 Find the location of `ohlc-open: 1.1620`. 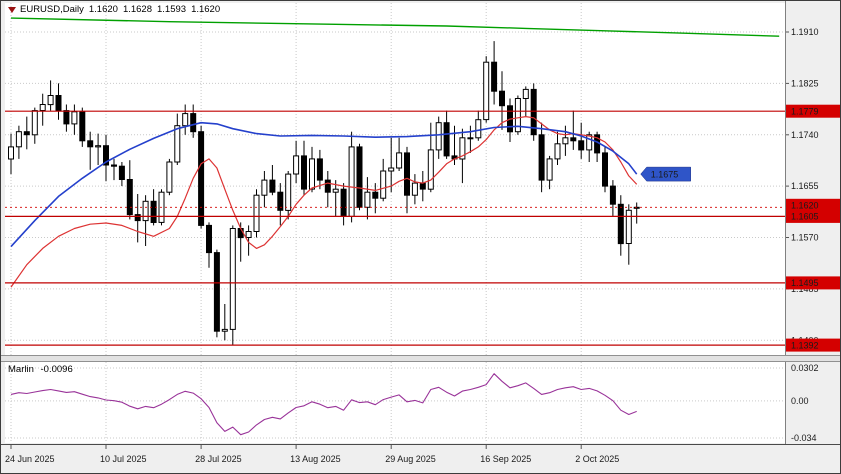

ohlc-open: 1.1620 is located at coordinates (103, 9).